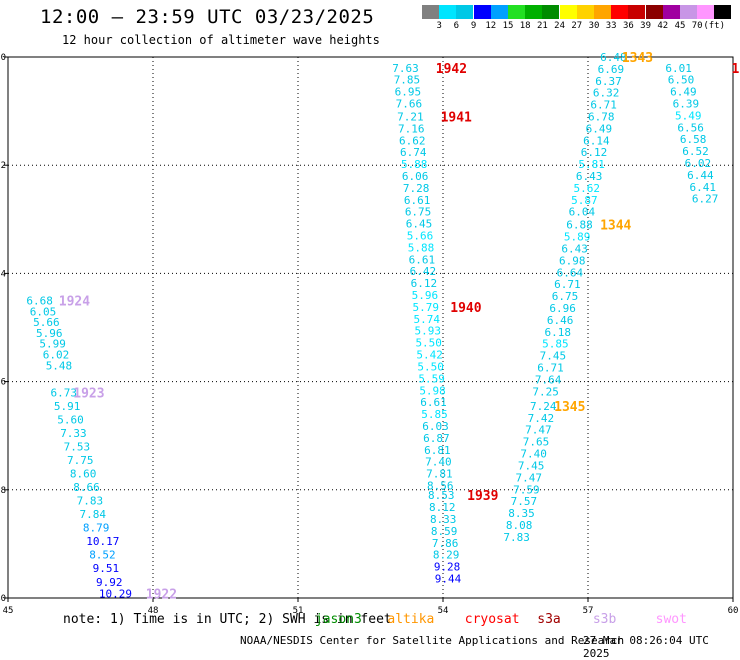 This screenshot has height=660, width=740. What do you see at coordinates (421, 247) in the screenshot?
I see `wave-height-value: 5.88` at bounding box center [421, 247].